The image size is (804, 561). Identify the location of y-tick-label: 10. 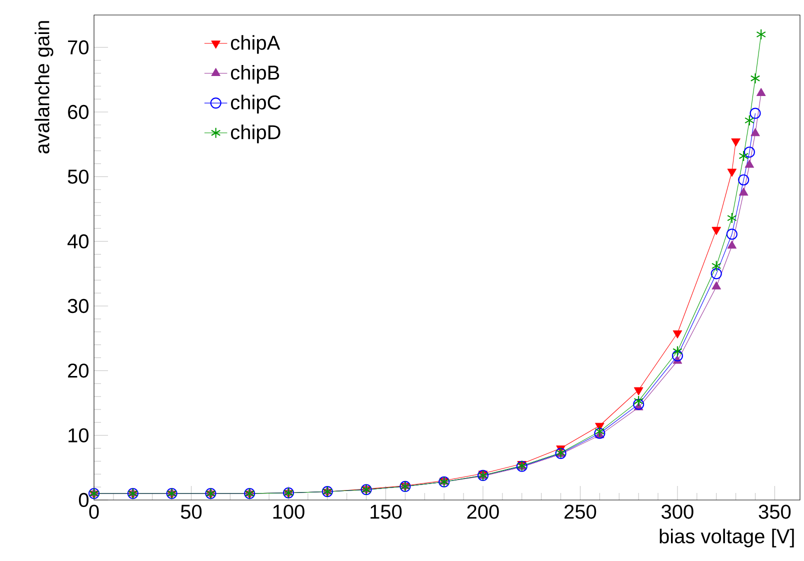
(78, 435).